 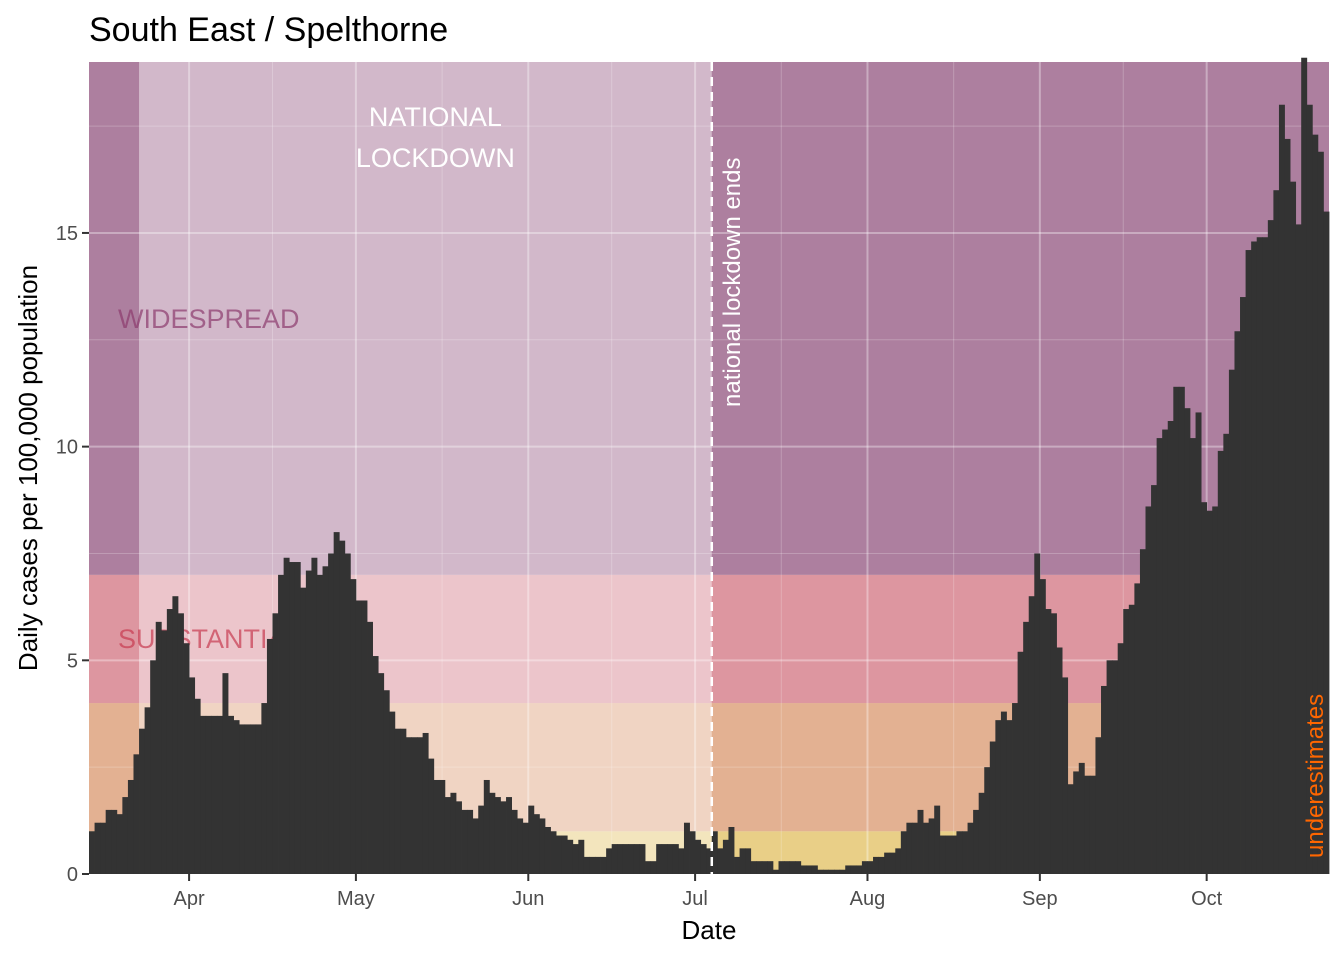 What do you see at coordinates (435, 158) in the screenshot?
I see `region-label-line: LOCKDOWN` at bounding box center [435, 158].